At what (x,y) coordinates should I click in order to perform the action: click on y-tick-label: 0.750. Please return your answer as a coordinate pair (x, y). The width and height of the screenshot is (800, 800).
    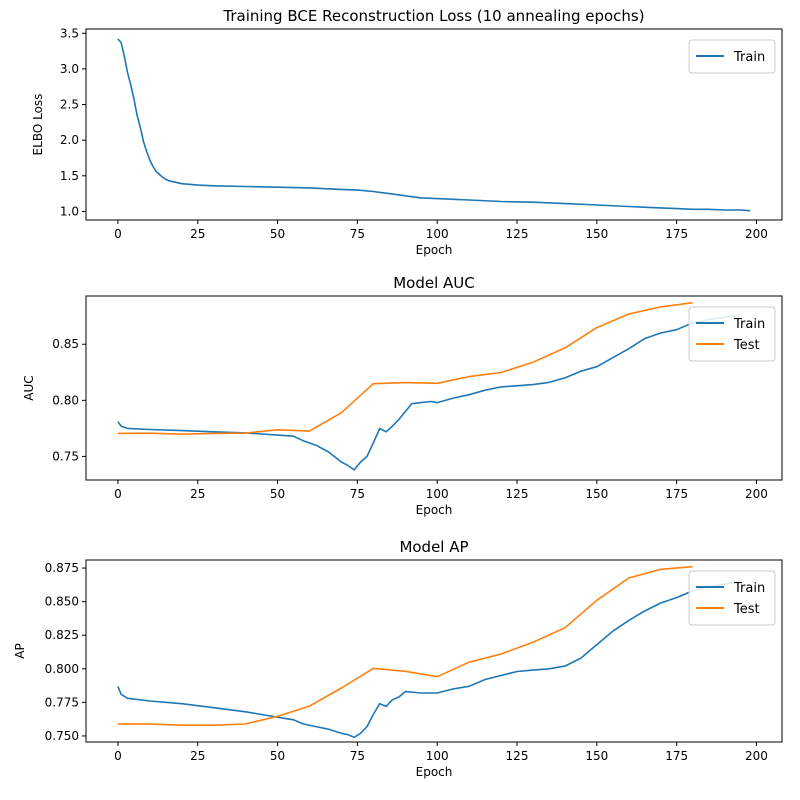
    Looking at the image, I should click on (62, 736).